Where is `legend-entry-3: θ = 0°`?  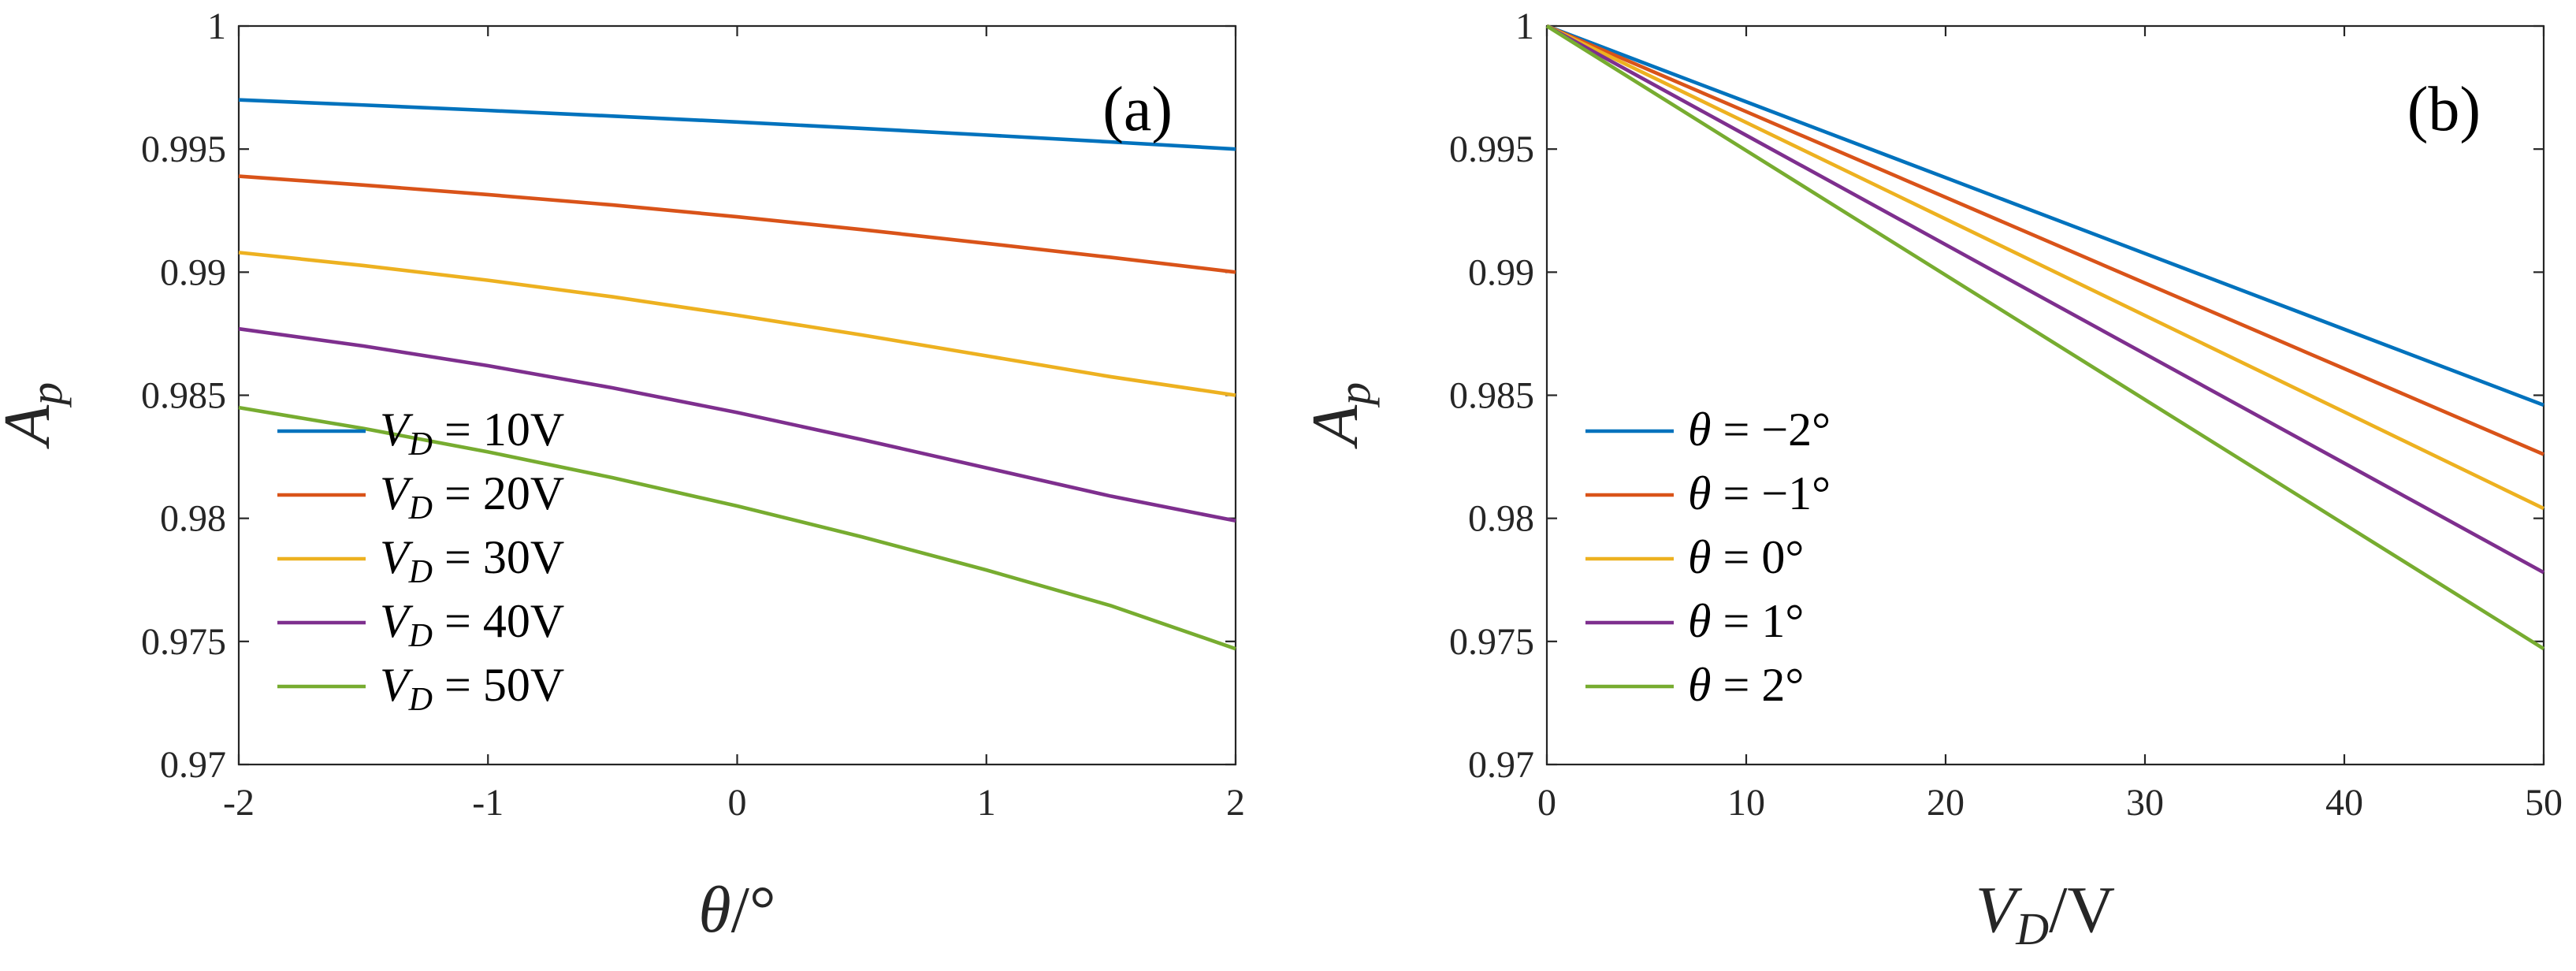 legend-entry-3: θ = 0° is located at coordinates (1746, 557).